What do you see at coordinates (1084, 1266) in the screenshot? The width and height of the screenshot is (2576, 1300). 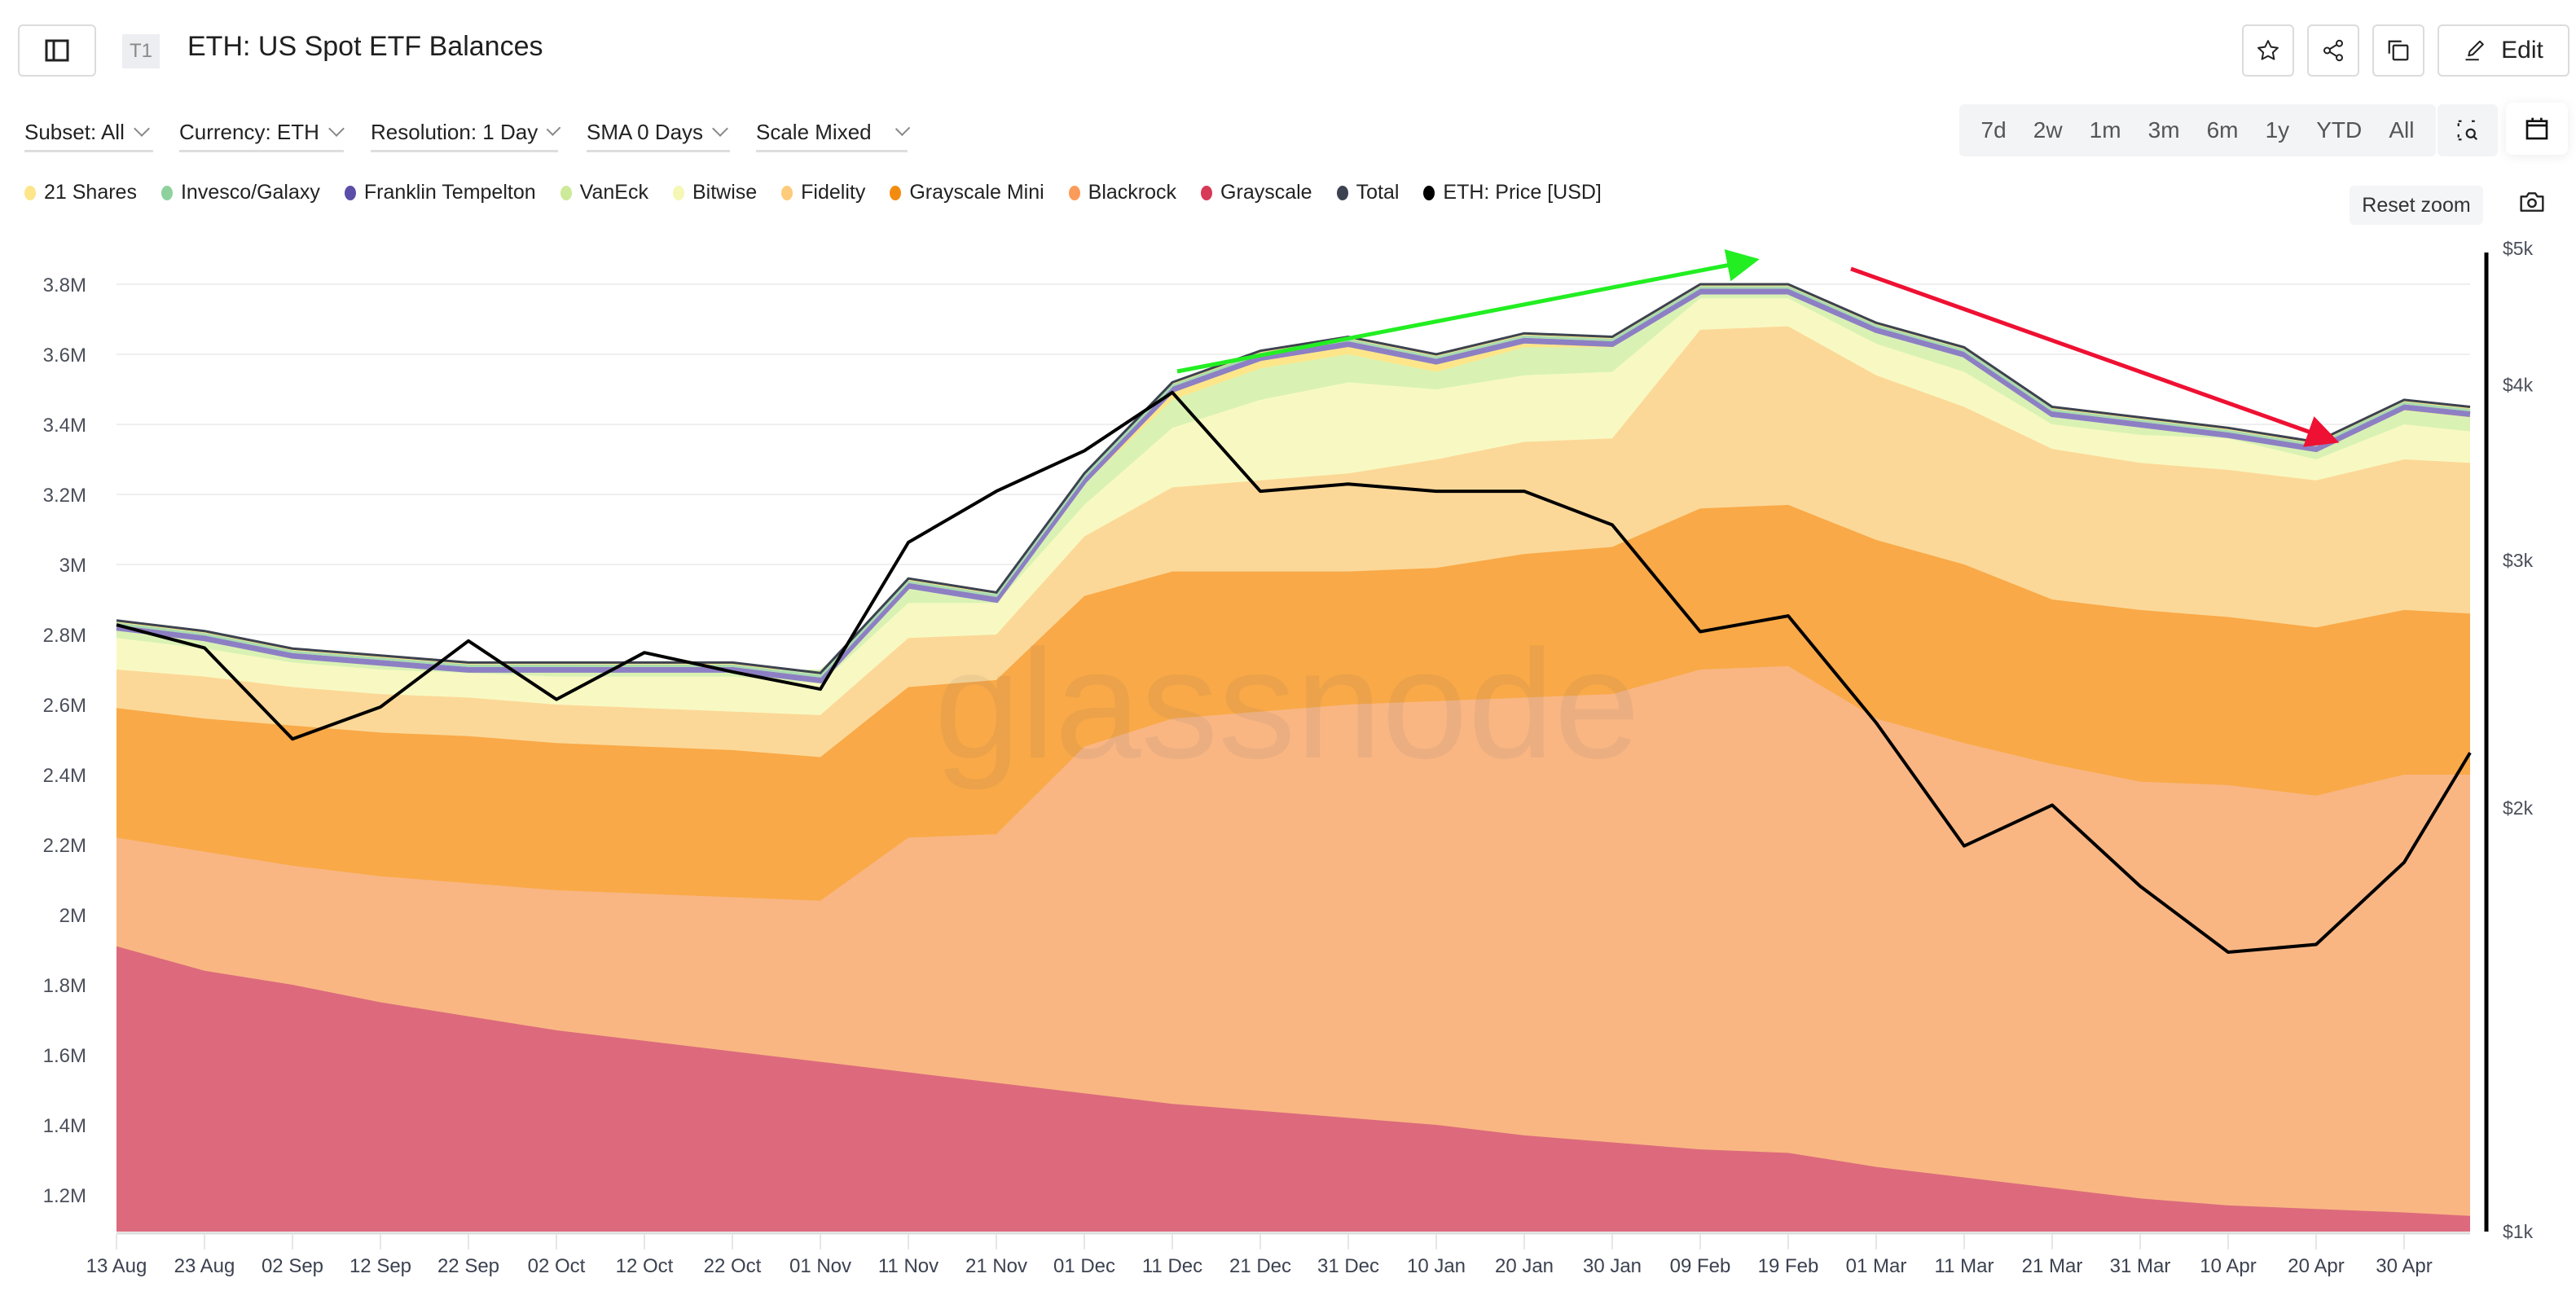 I see `x-tick-label: 01 Dec` at bounding box center [1084, 1266].